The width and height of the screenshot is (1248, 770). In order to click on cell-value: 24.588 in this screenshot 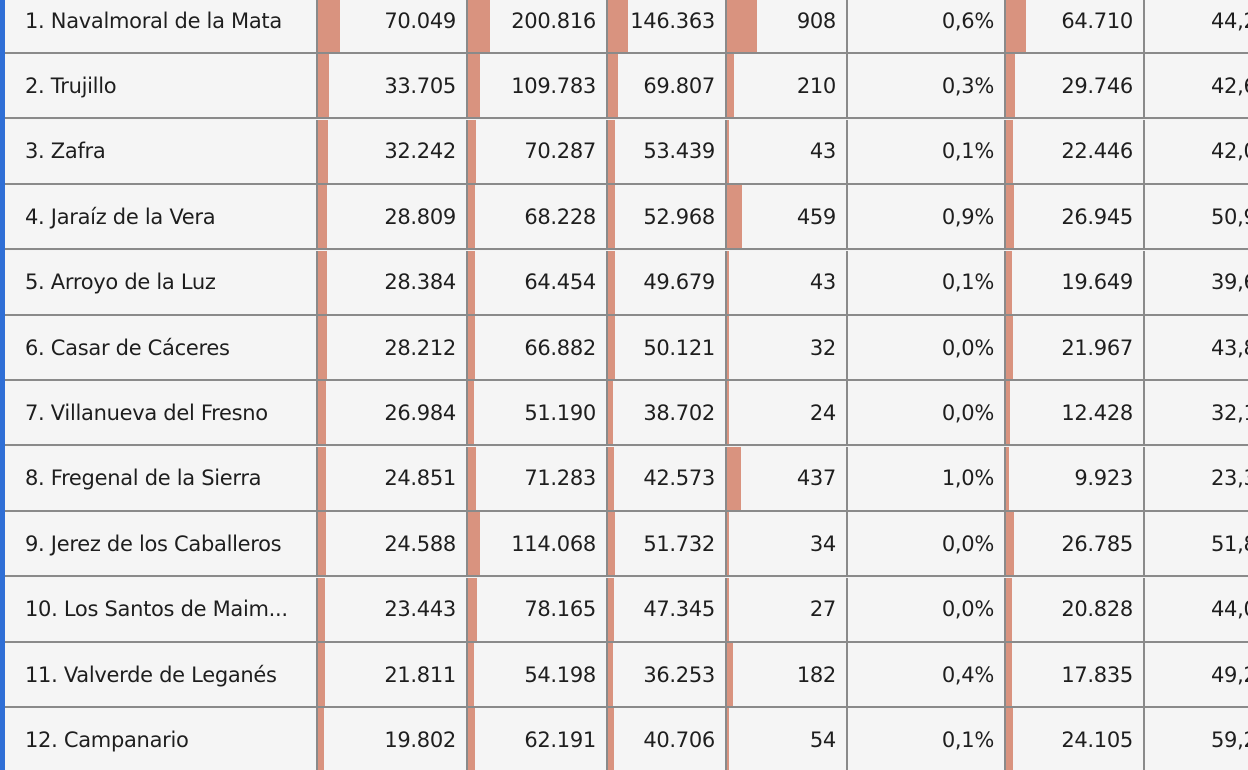, I will do `click(420, 543)`.